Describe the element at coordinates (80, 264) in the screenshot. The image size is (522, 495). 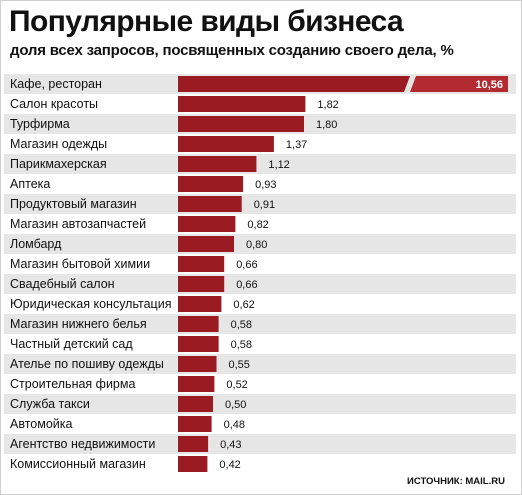
I see `category-label: Магазин бытовой химии` at that location.